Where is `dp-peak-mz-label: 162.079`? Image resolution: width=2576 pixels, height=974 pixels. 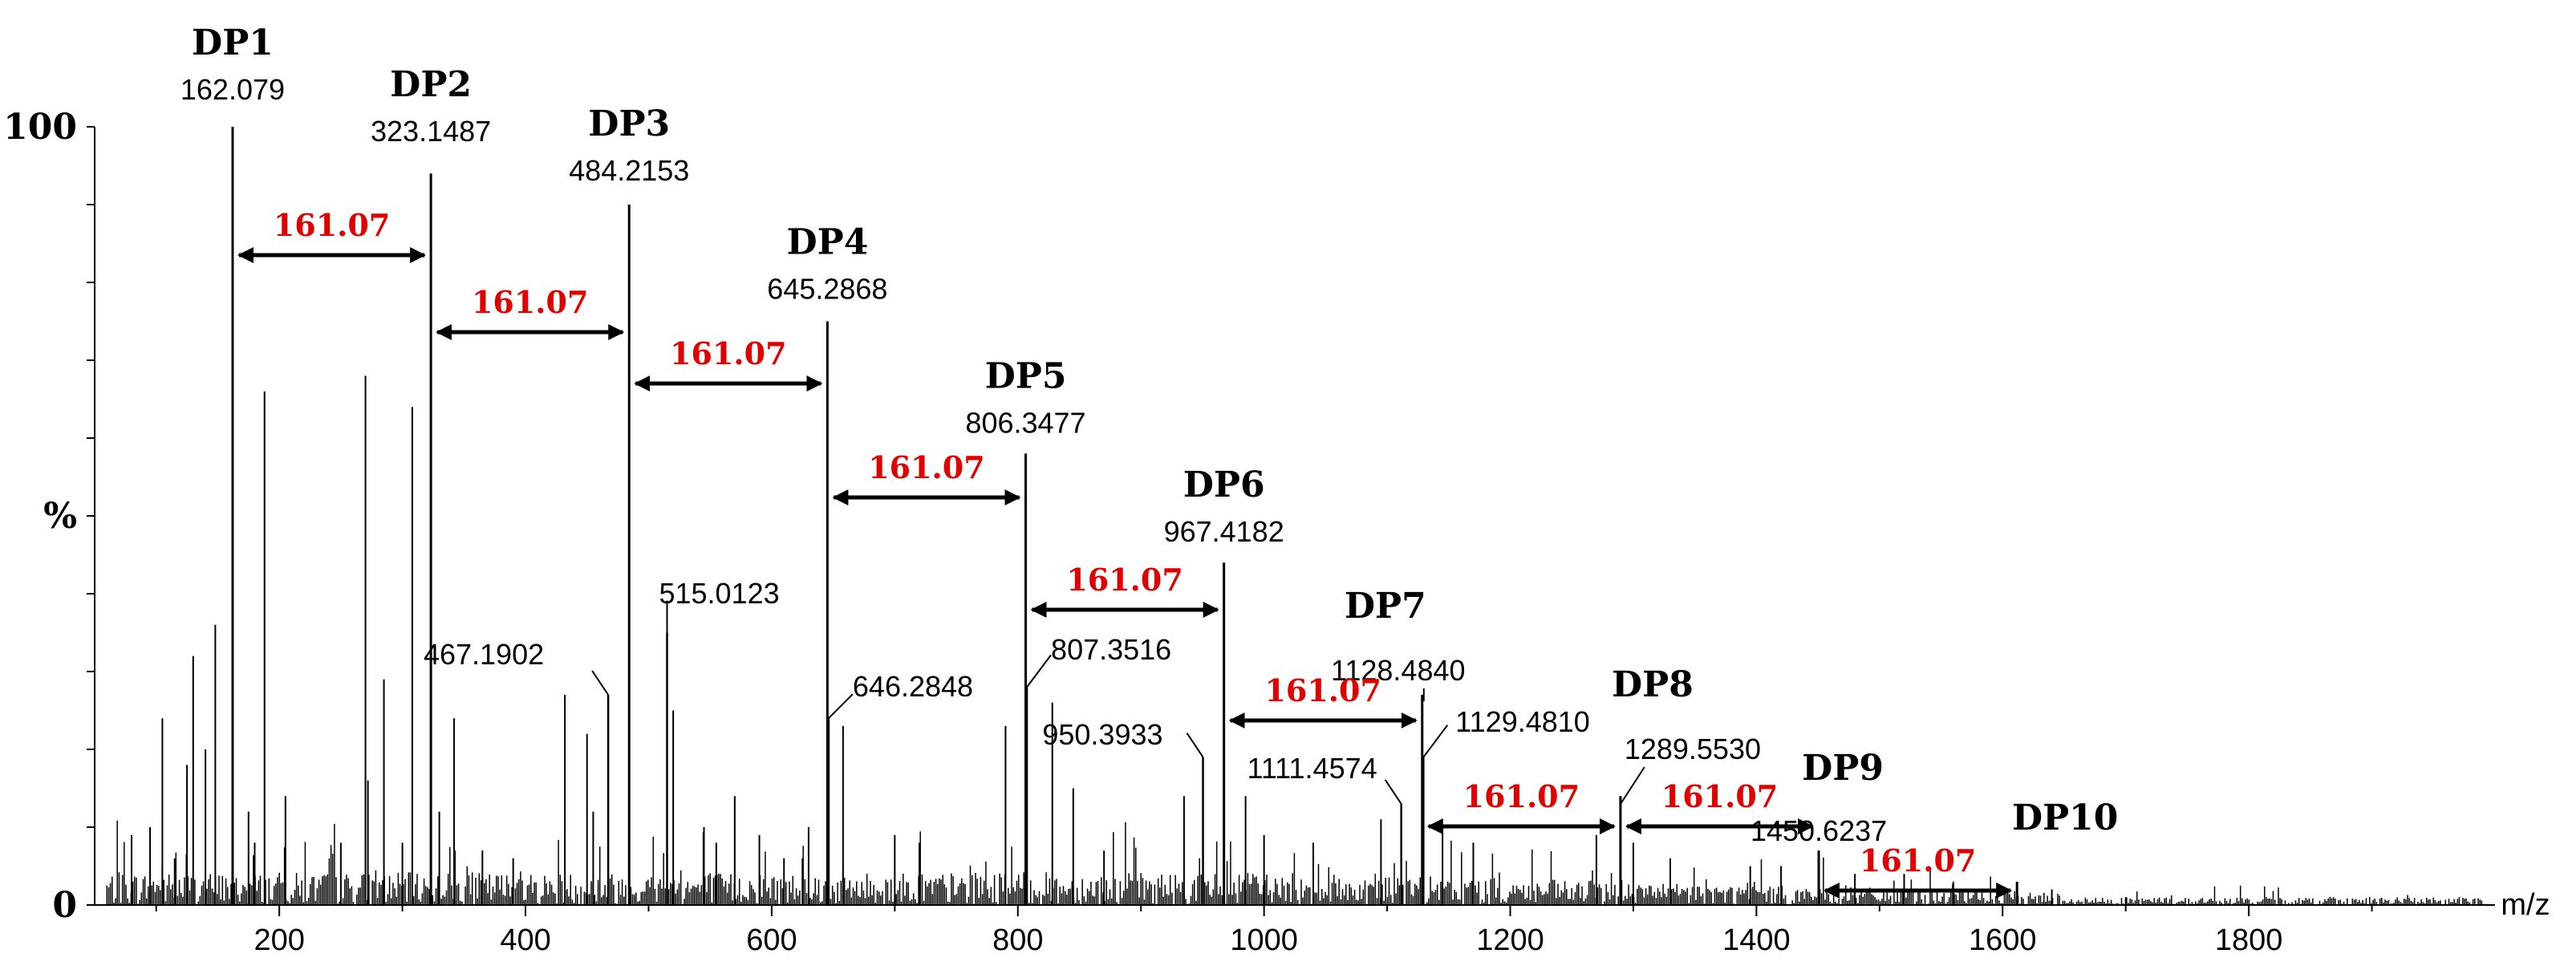
dp-peak-mz-label: 162.079 is located at coordinates (233, 90).